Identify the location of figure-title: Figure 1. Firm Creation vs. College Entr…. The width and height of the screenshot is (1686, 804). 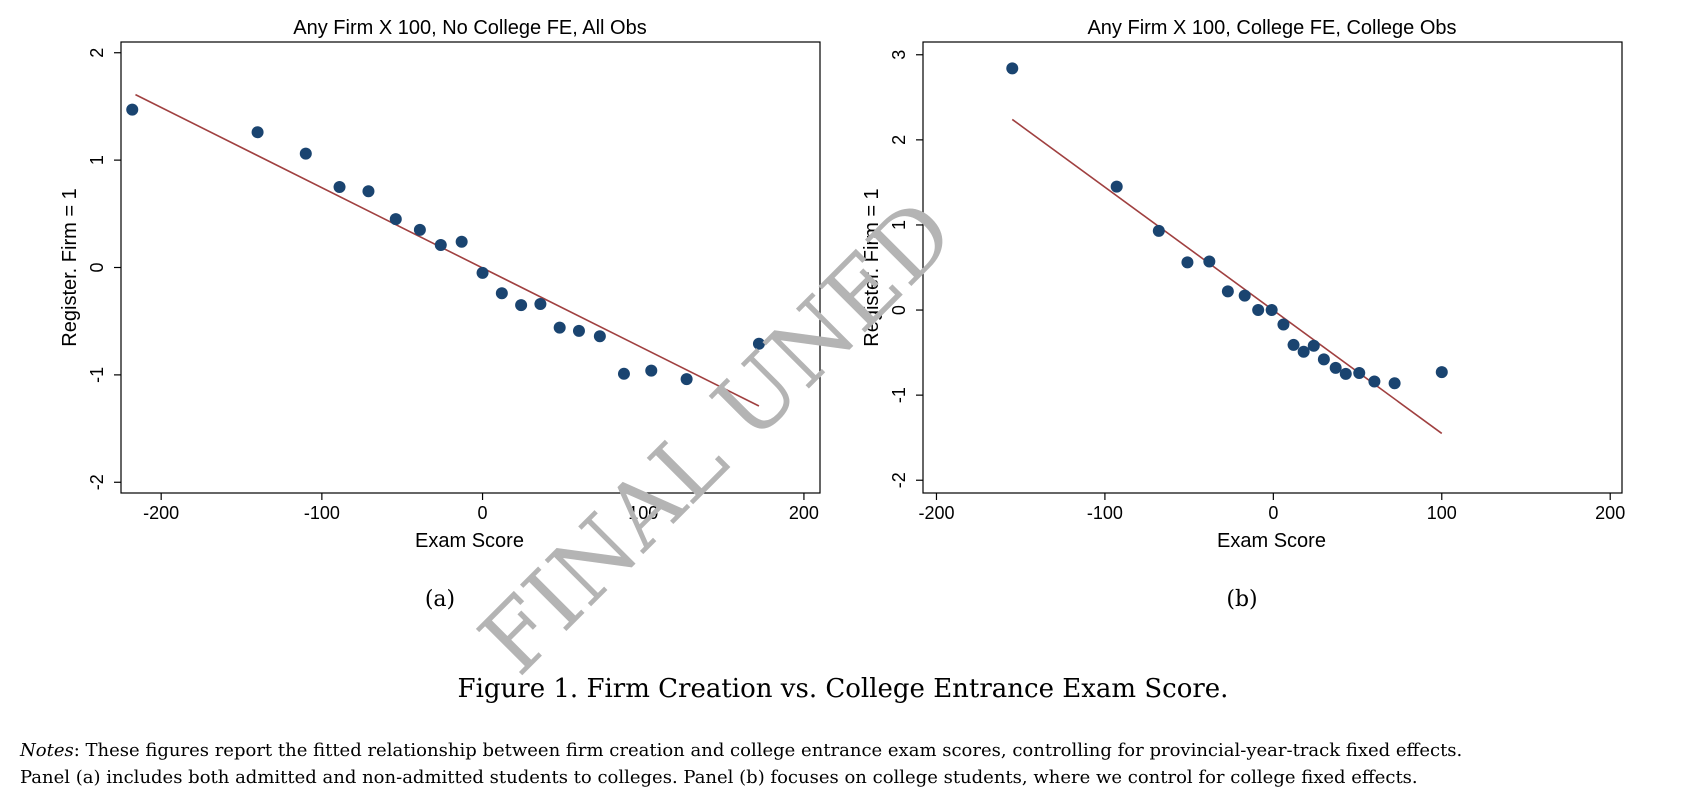
(843, 689).